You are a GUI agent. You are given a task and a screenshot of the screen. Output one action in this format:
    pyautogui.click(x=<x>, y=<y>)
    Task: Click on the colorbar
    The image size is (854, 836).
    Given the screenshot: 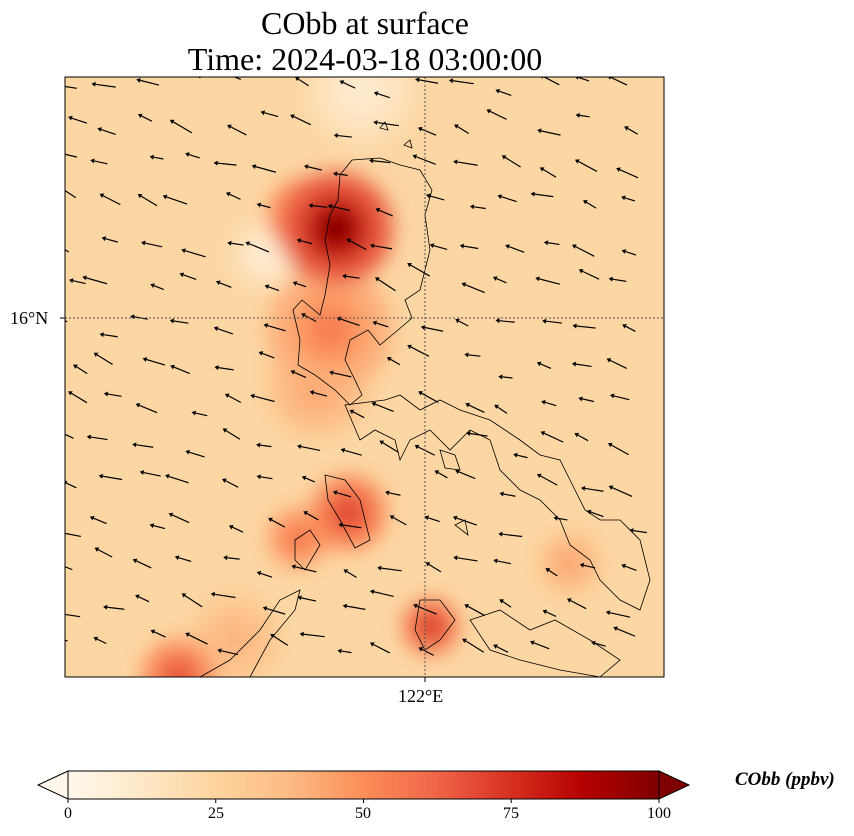 What is the action you would take?
    pyautogui.click(x=363, y=786)
    